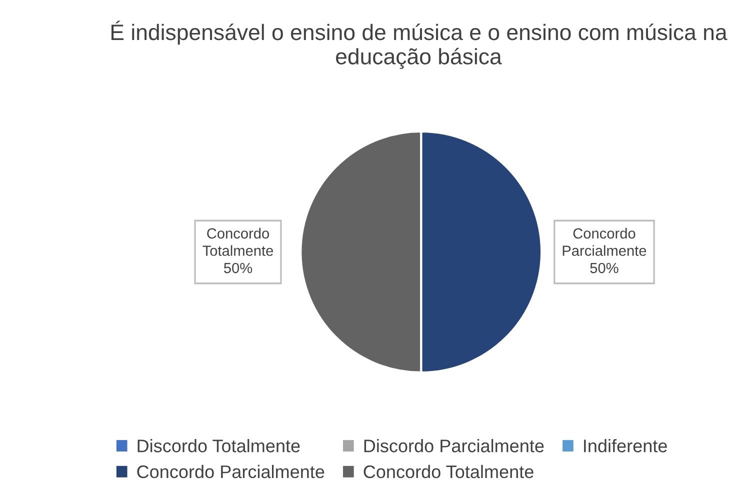 This screenshot has width=754, height=498. I want to click on legend-label: Concordo Totalmente, so click(449, 471).